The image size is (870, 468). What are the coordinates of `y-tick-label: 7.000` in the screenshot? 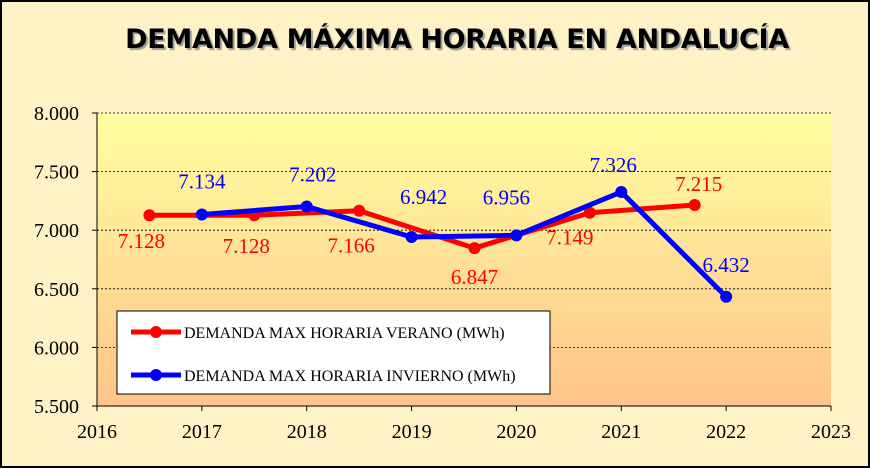 It's located at (56, 231).